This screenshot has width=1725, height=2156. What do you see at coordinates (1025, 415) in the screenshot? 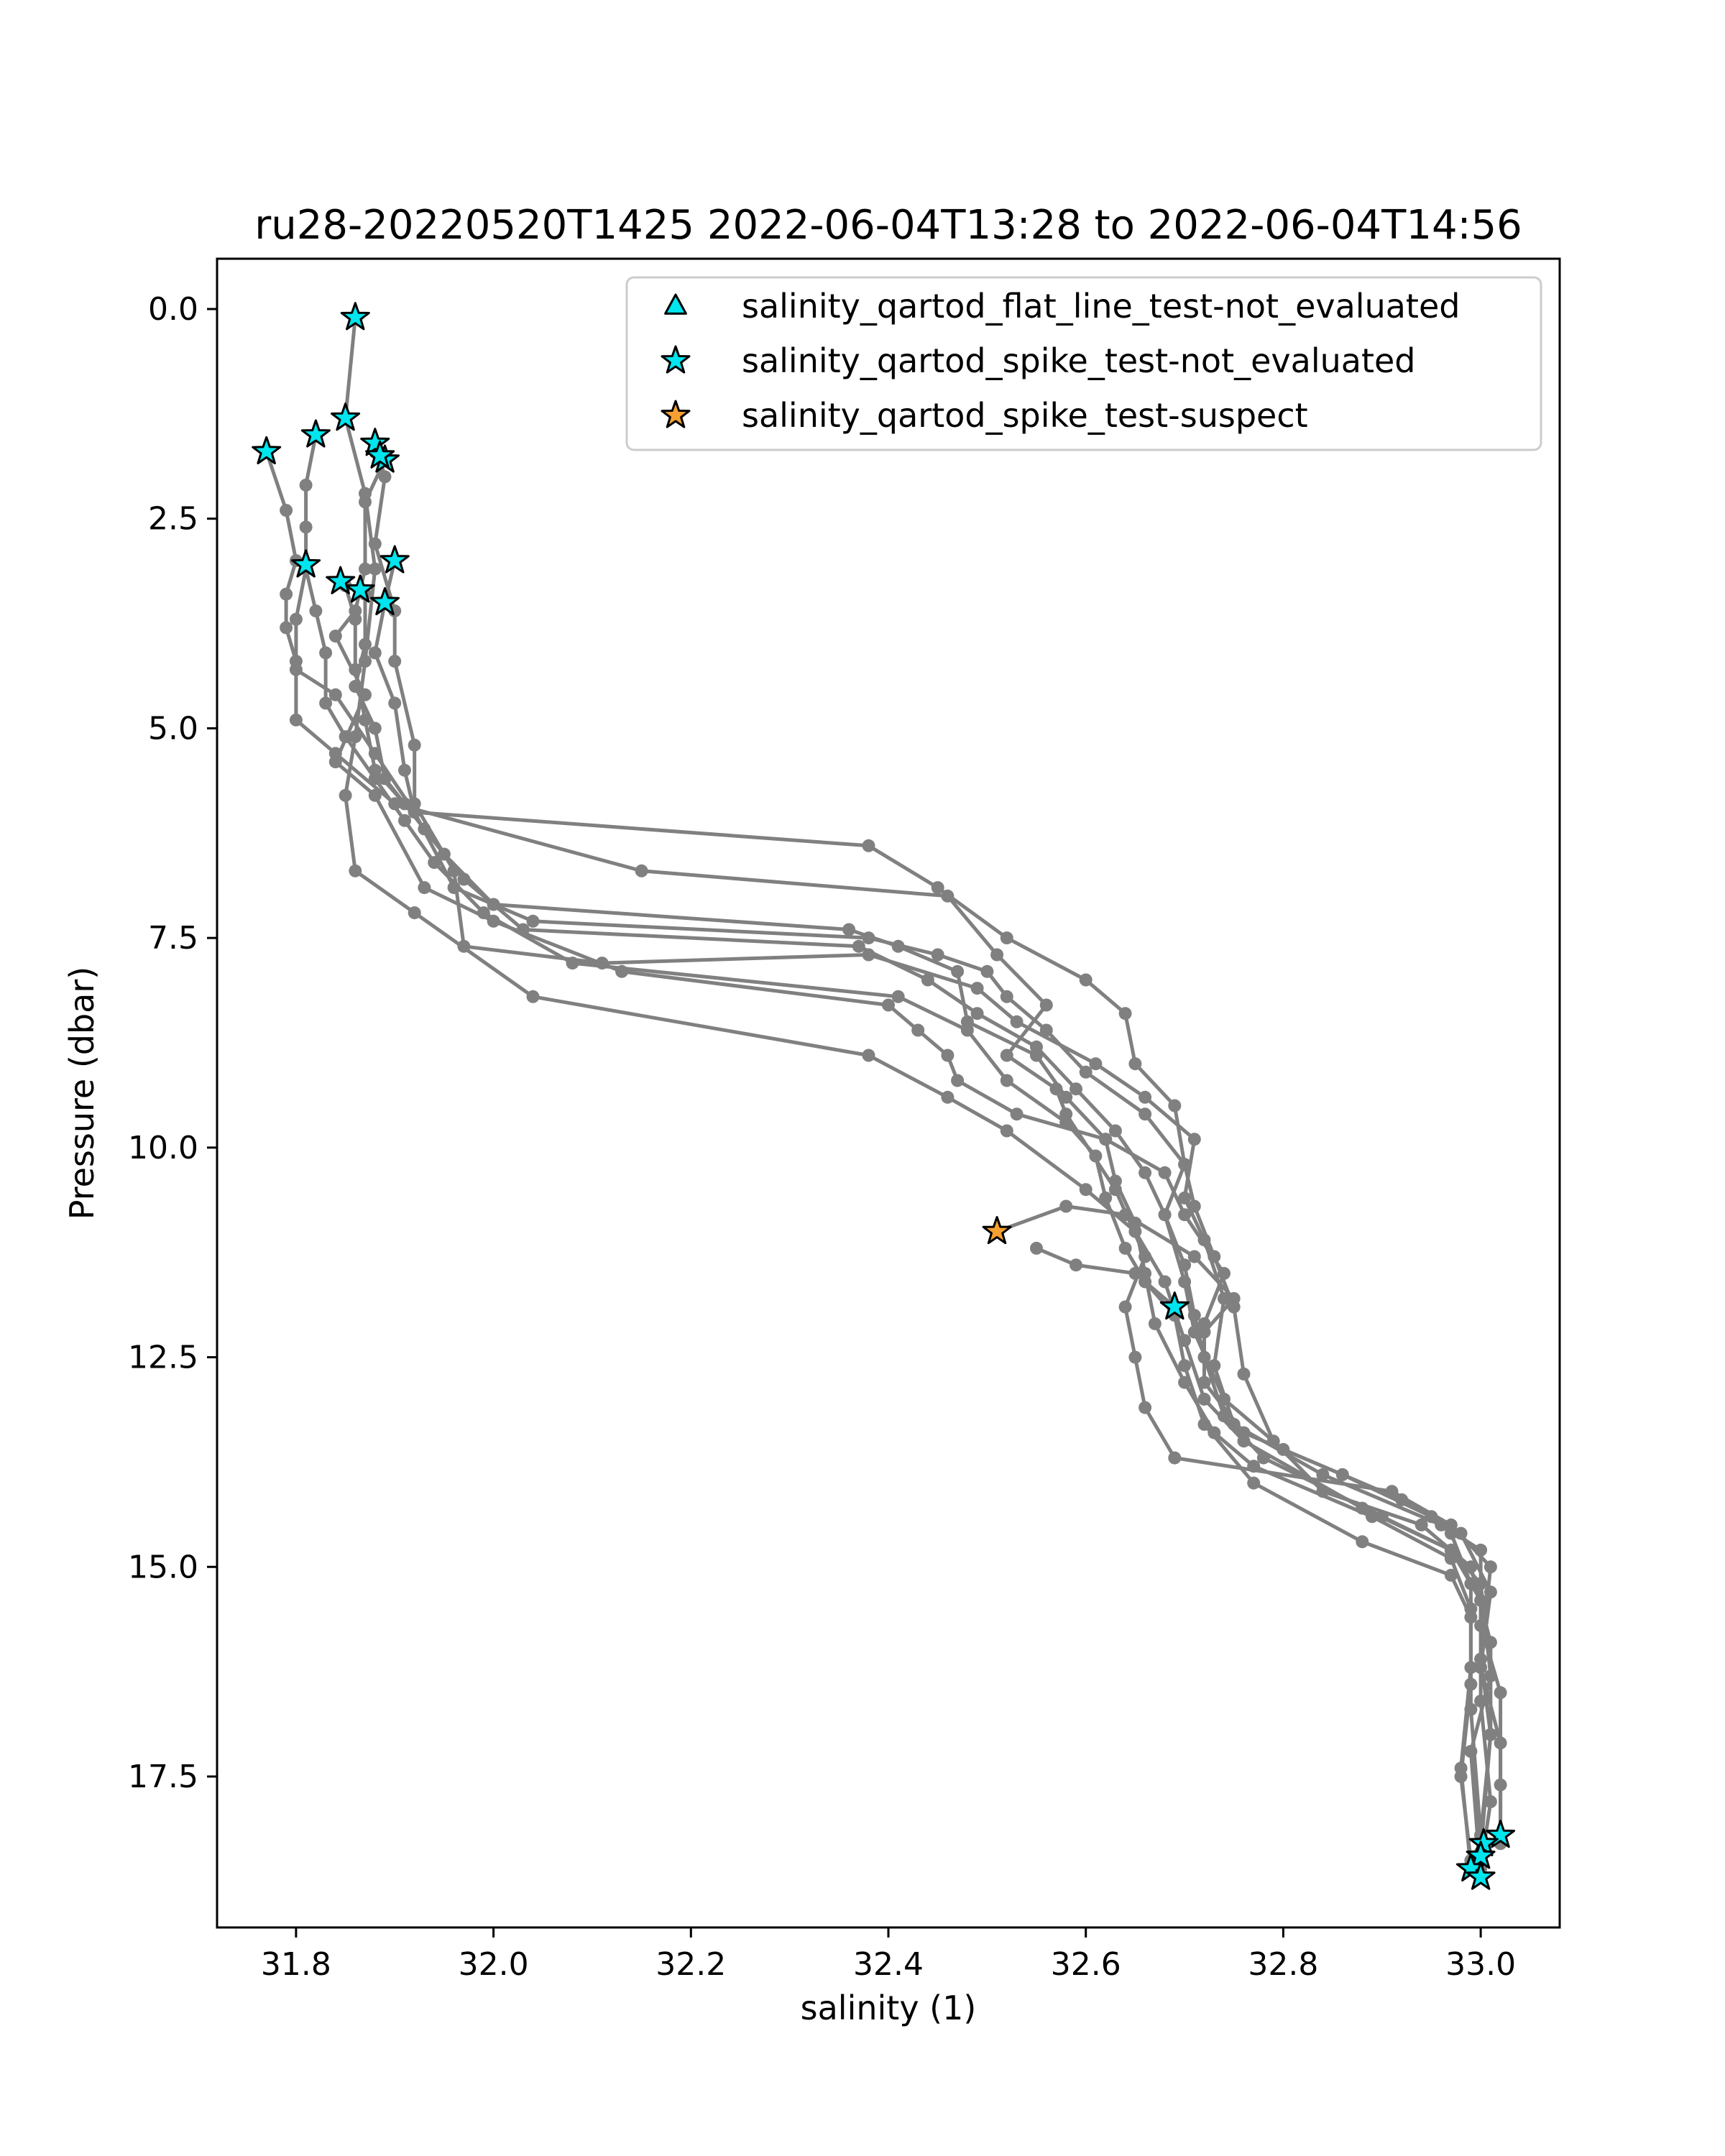
I see `legend-label: salinity_qartod_spike_test-suspect` at bounding box center [1025, 415].